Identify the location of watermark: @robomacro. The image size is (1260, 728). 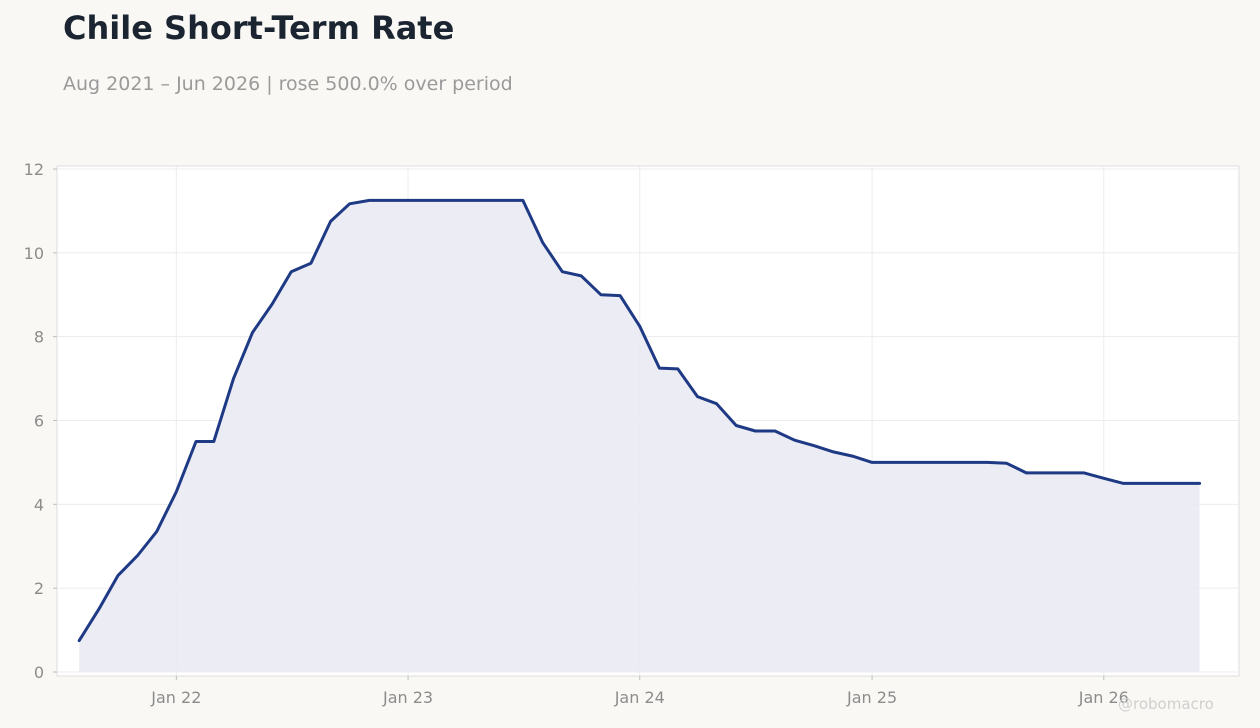
(1166, 704).